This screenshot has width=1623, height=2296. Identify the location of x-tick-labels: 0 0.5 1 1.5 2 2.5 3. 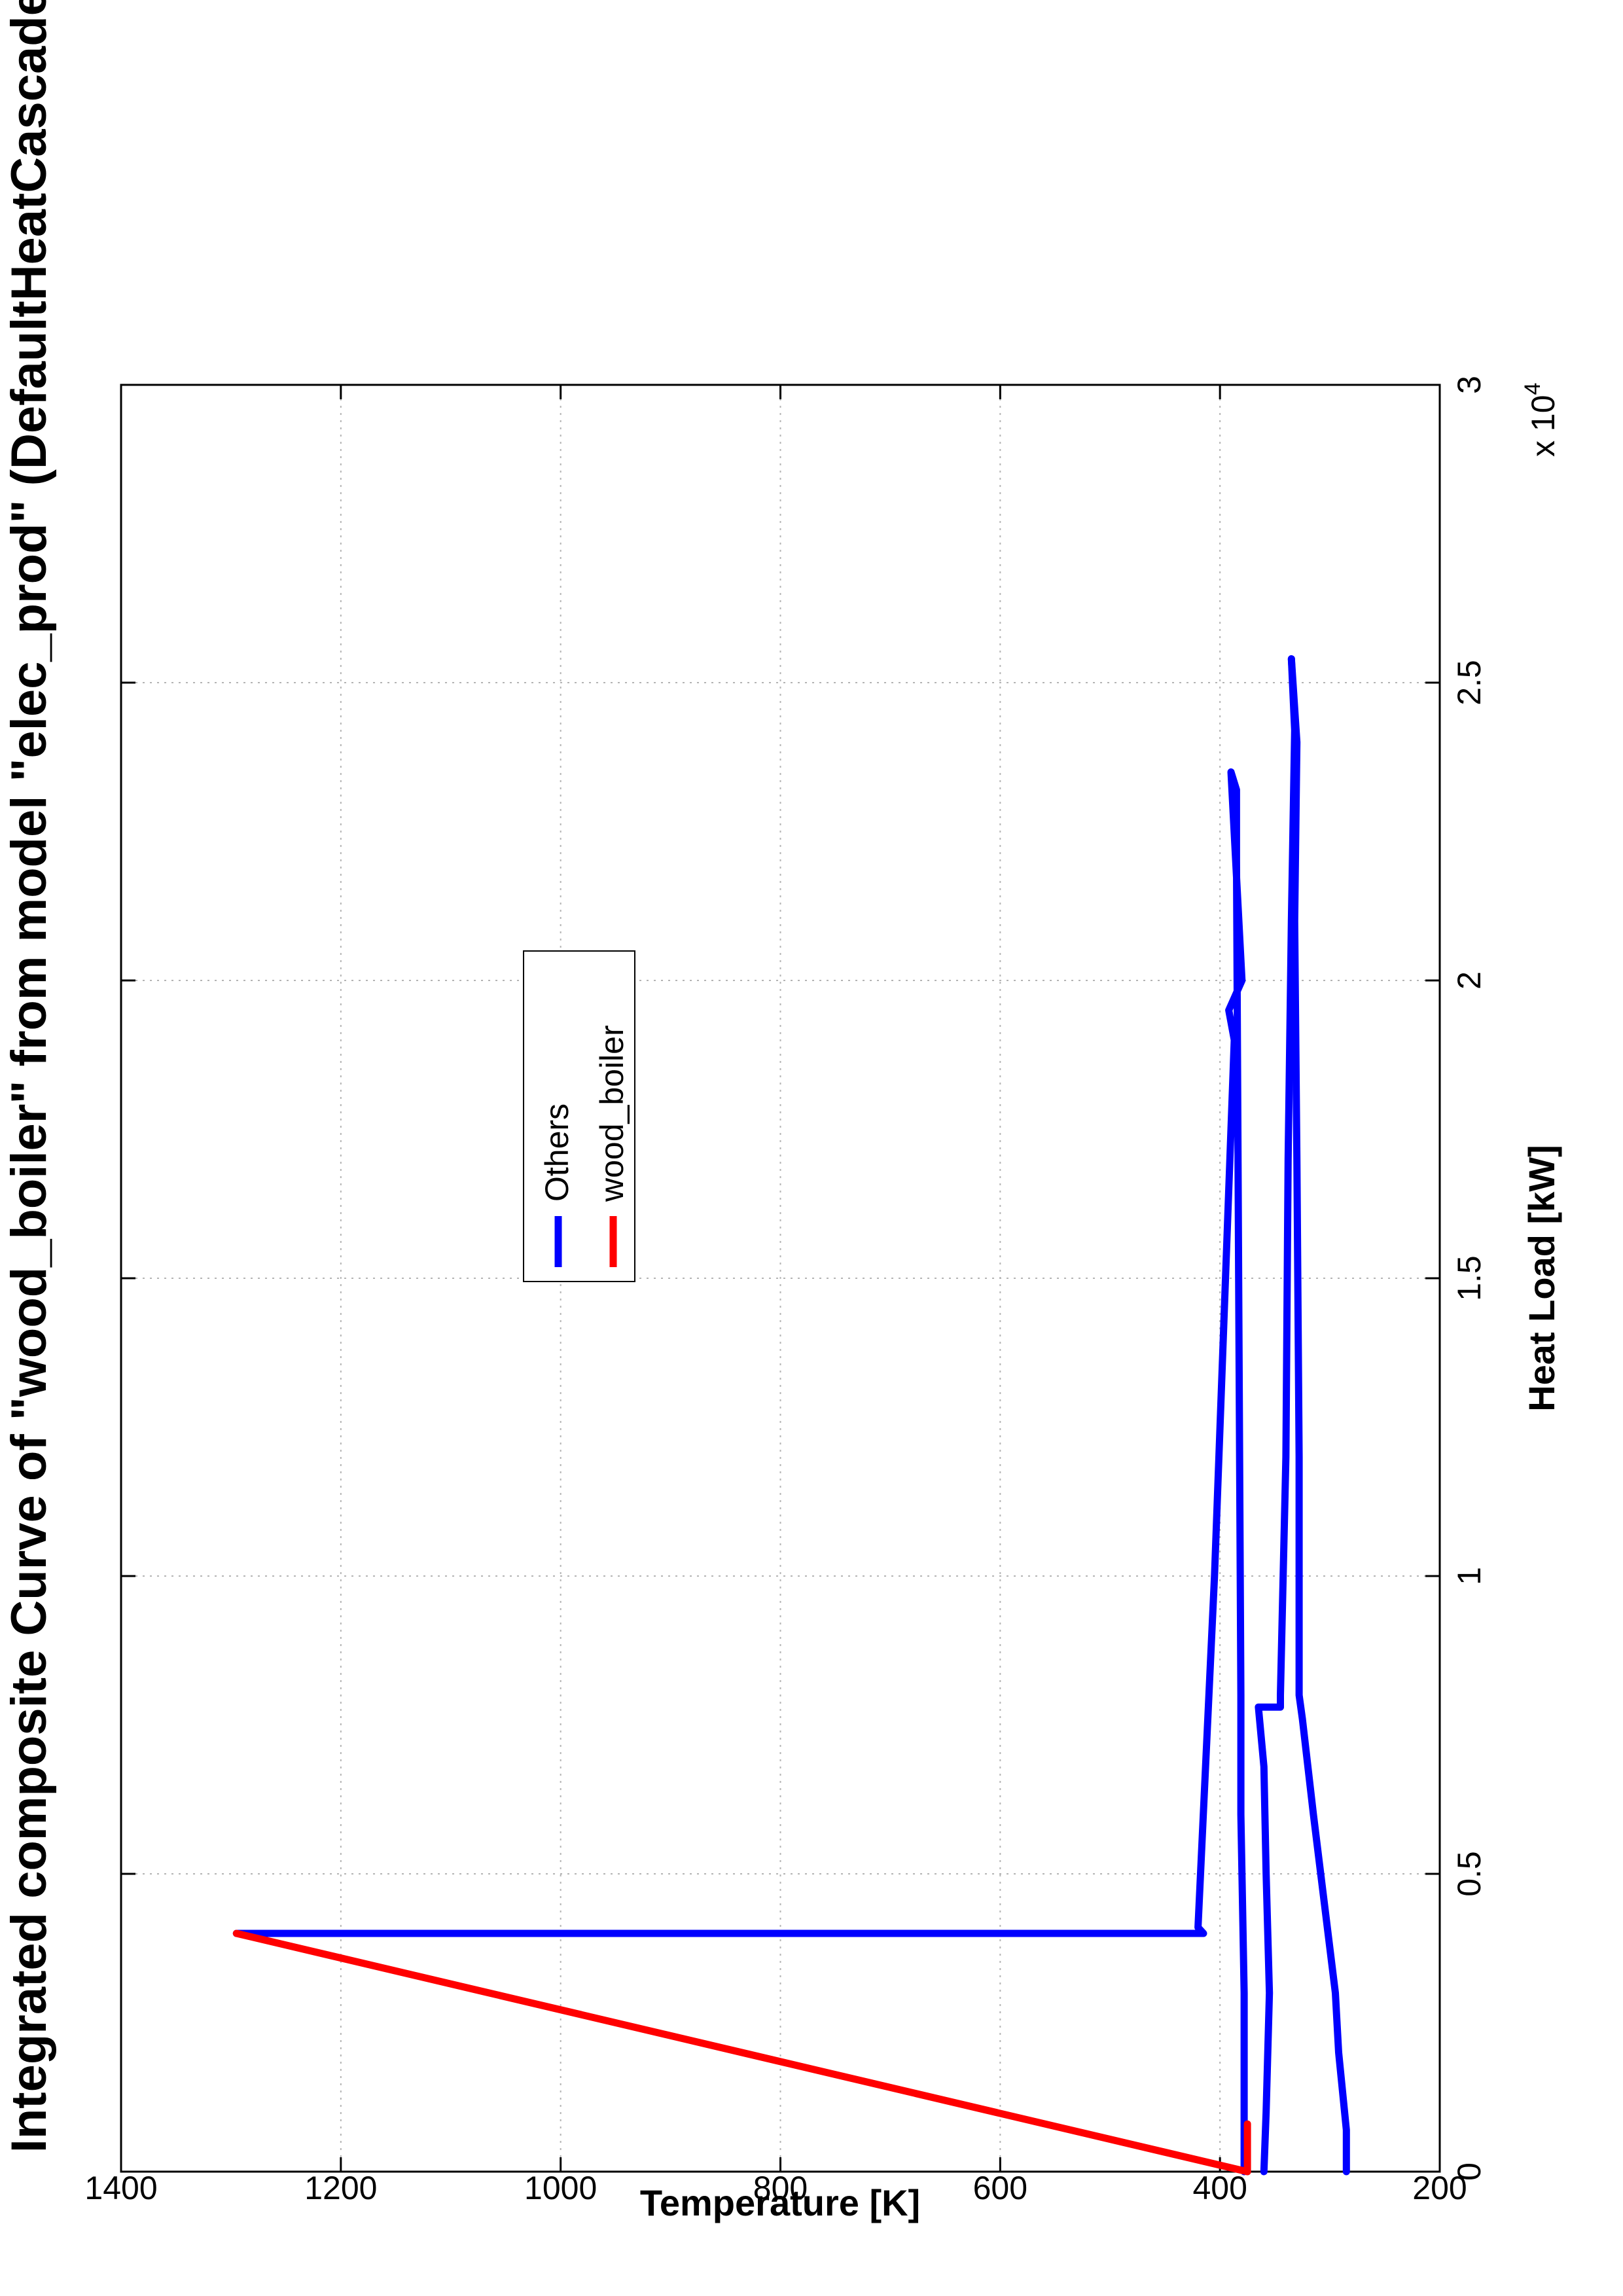
(1469, 1278).